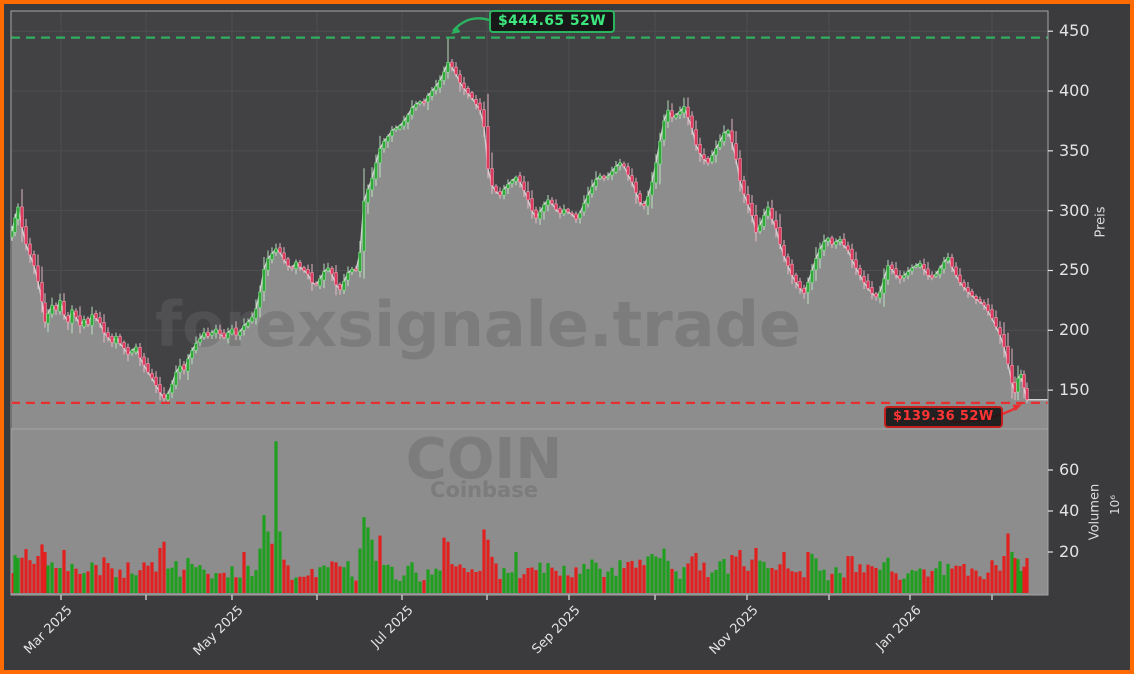 This screenshot has height=674, width=1134. Describe the element at coordinates (478, 324) in the screenshot. I see `watermark-site: forexsignale.trade` at that location.